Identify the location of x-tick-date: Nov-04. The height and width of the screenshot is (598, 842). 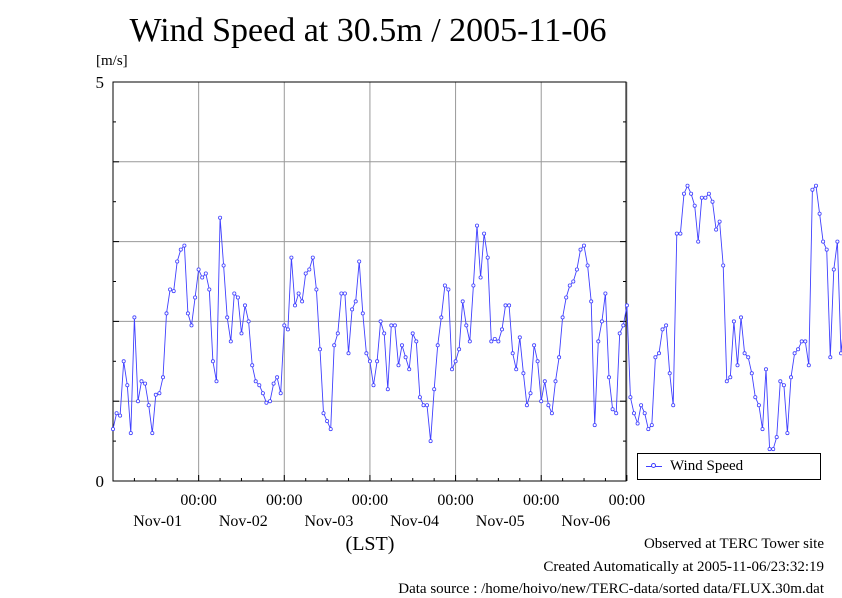
(414, 521).